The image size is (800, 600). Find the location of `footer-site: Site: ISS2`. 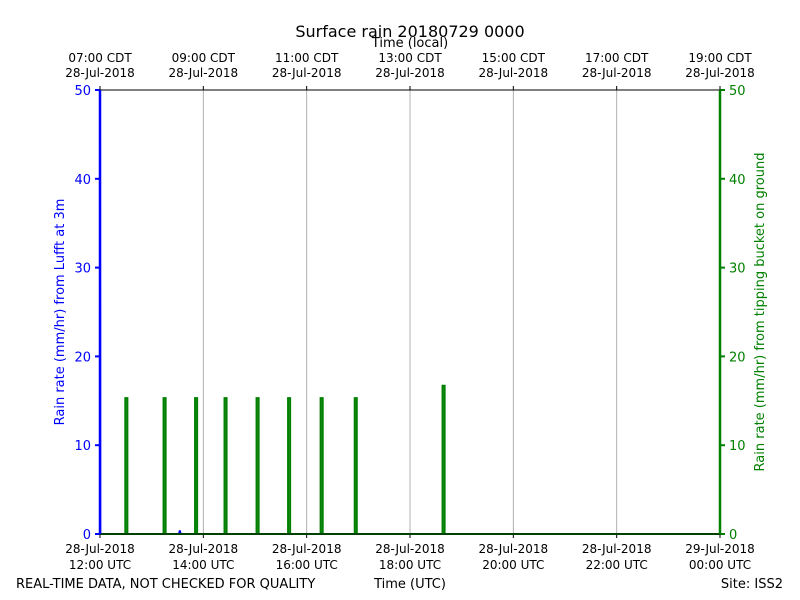

footer-site: Site: ISS2 is located at coordinates (752, 584).